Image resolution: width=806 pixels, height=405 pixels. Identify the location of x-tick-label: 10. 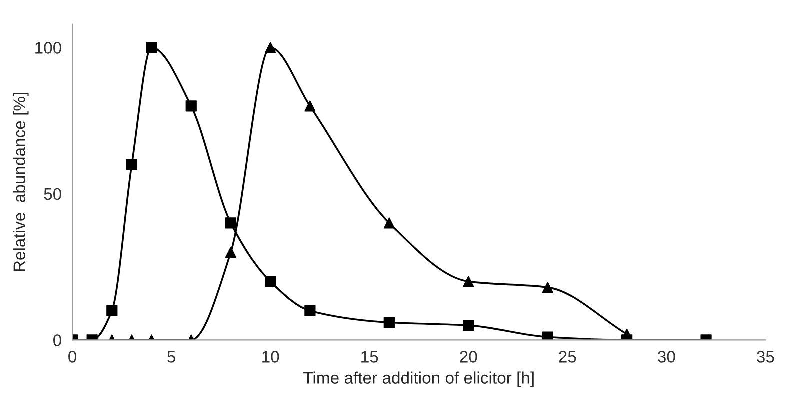
(271, 357).